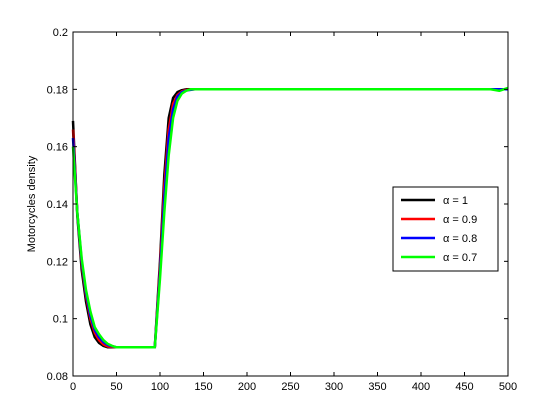 The height and width of the screenshot is (420, 560). What do you see at coordinates (460, 220) in the screenshot?
I see `legend-label-1: α = 0.9` at bounding box center [460, 220].